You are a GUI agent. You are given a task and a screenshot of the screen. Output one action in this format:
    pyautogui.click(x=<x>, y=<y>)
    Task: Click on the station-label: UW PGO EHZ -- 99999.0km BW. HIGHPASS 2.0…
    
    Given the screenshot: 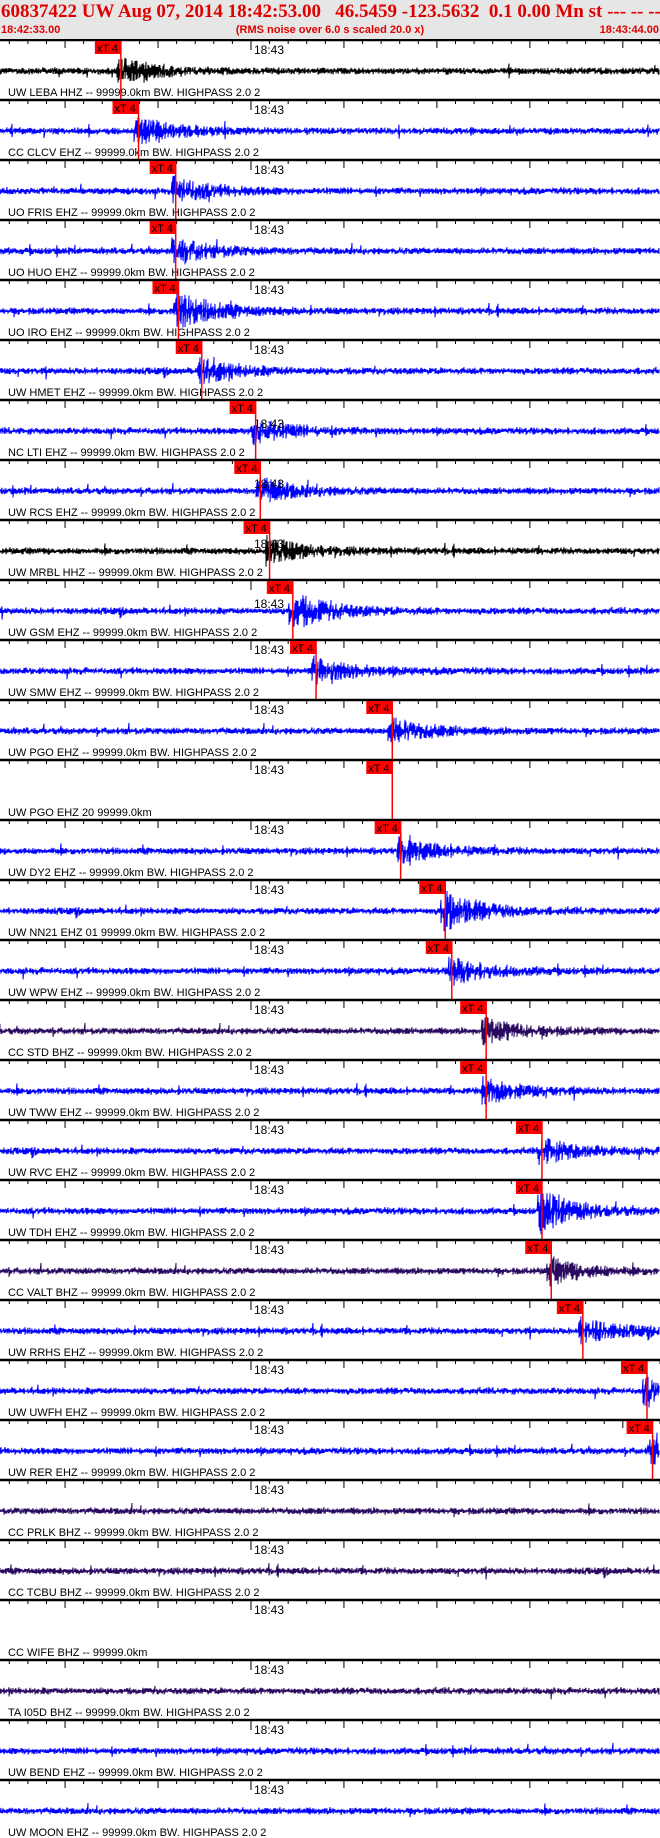 What is the action you would take?
    pyautogui.click(x=132, y=753)
    